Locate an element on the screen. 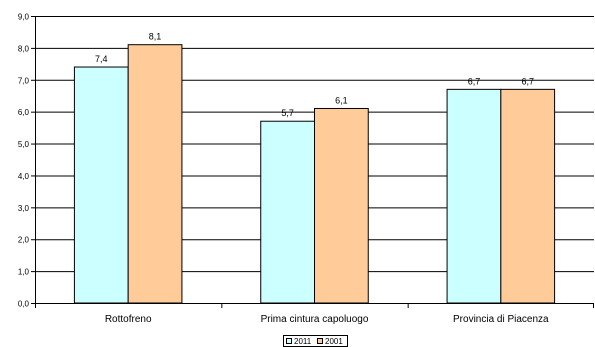  legend-label-2001: 2001 is located at coordinates (334, 341).